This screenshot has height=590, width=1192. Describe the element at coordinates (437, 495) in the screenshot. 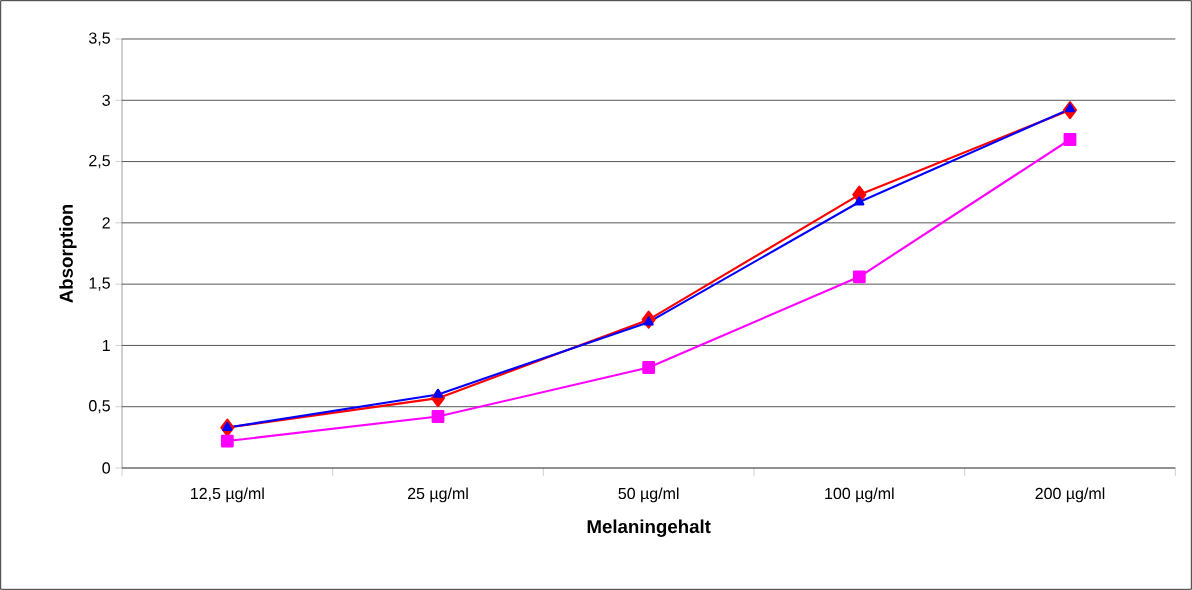

I see `x-tick-label: 25 µg/ml` at that location.